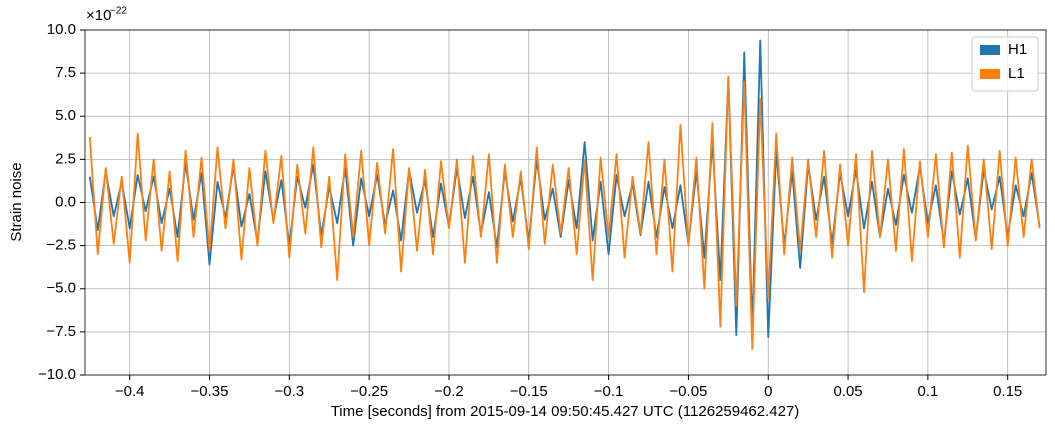  What do you see at coordinates (290, 391) in the screenshot?
I see `x-tick-label: −0.3` at bounding box center [290, 391].